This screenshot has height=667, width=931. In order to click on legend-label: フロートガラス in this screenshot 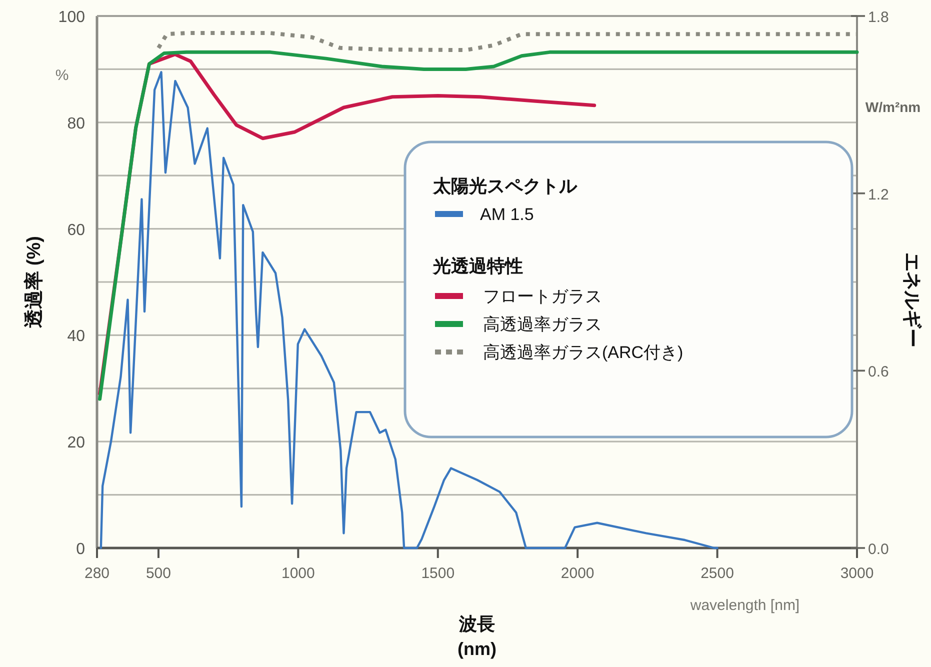, I will do `click(542, 296)`.